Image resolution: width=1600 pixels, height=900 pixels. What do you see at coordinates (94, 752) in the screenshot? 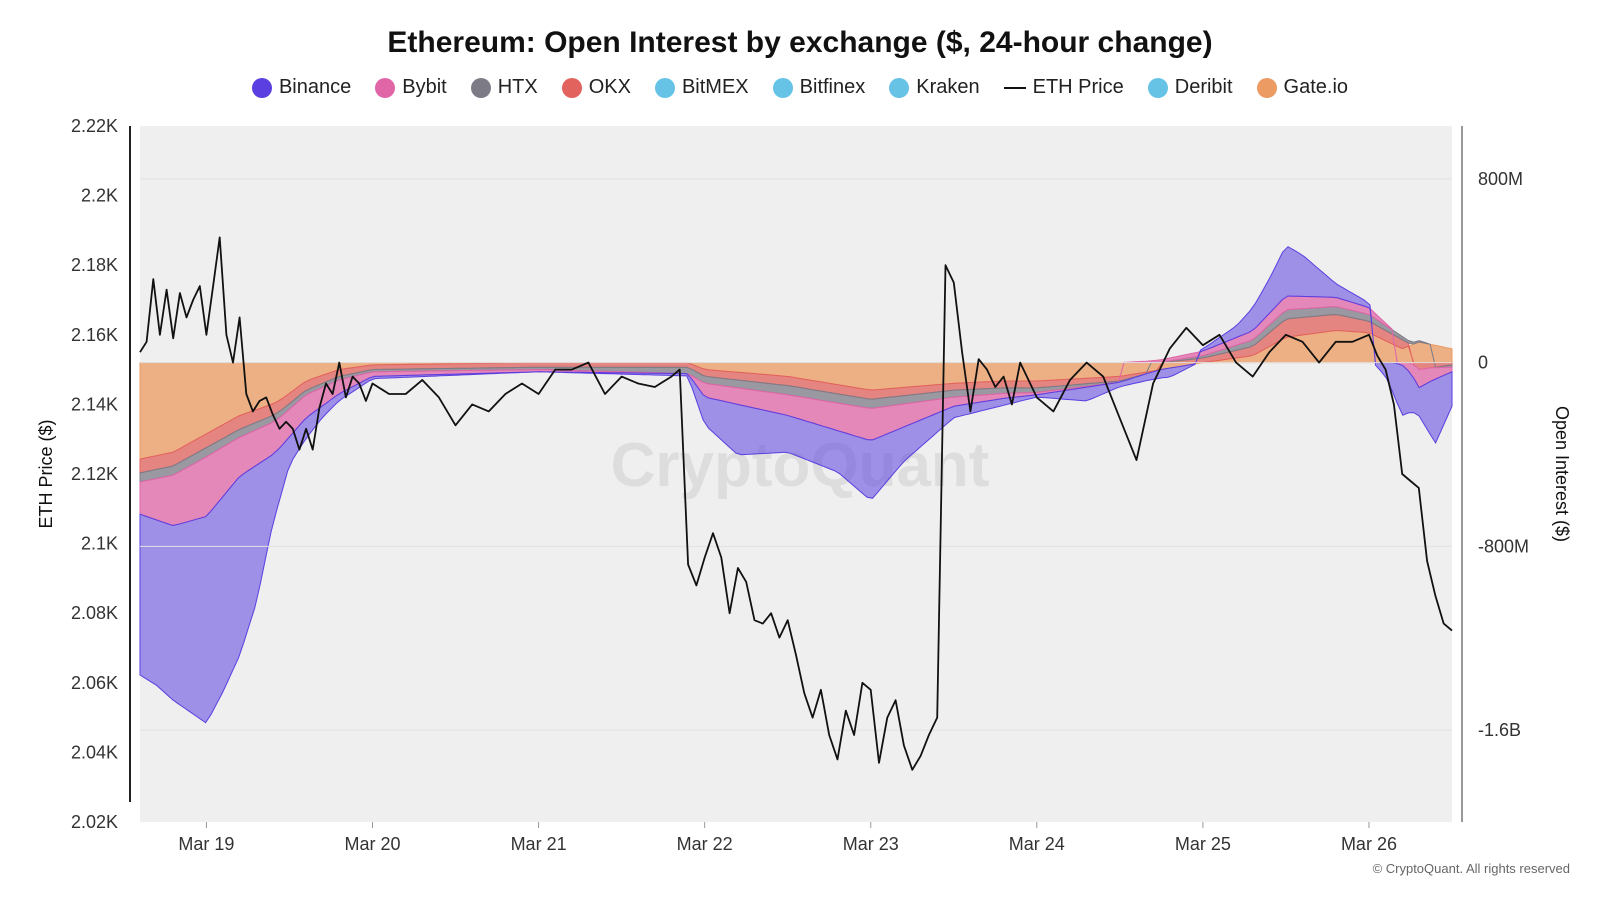
I see `y-left-tick-label: 2.04K` at bounding box center [94, 752].